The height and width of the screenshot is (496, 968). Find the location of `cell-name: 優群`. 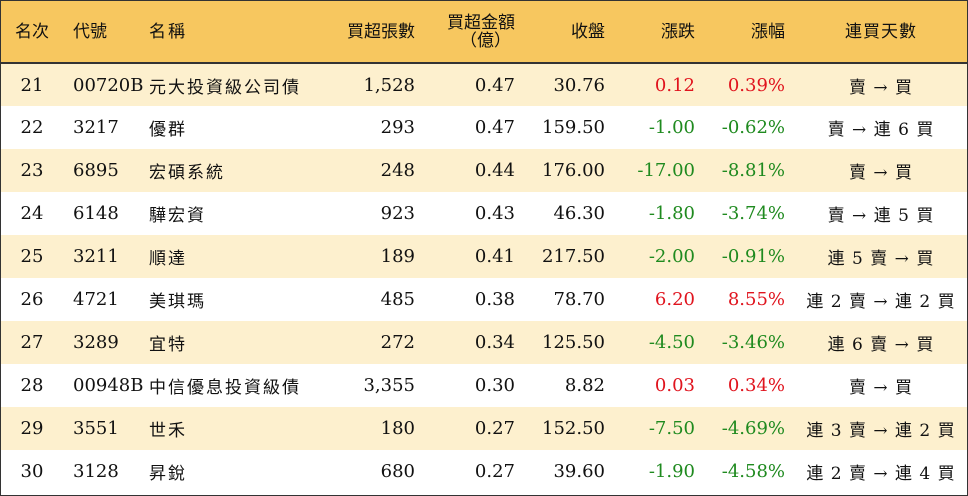

cell-name: 優群 is located at coordinates (168, 130).